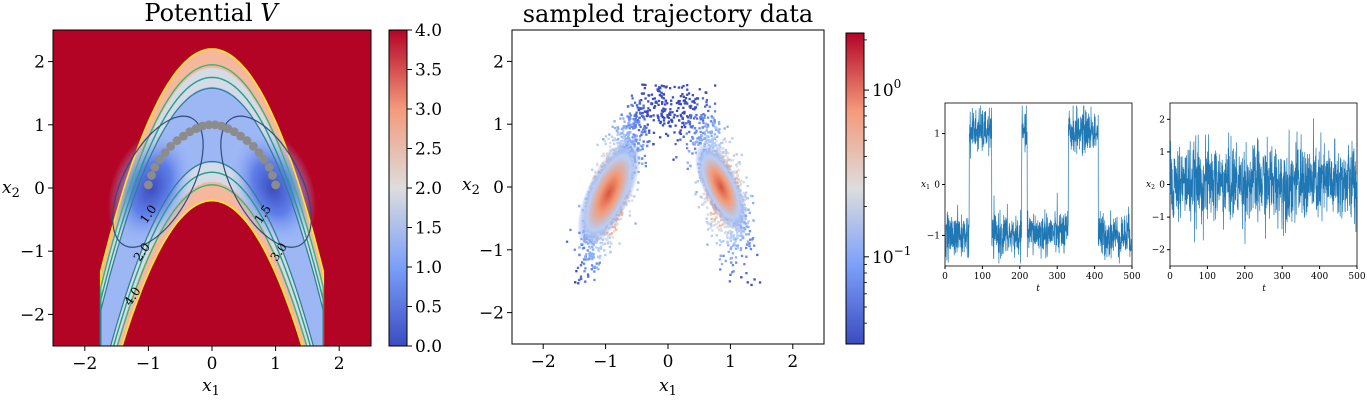  I want to click on potential-colorbar-tick-label: 0.0, so click(428, 347).